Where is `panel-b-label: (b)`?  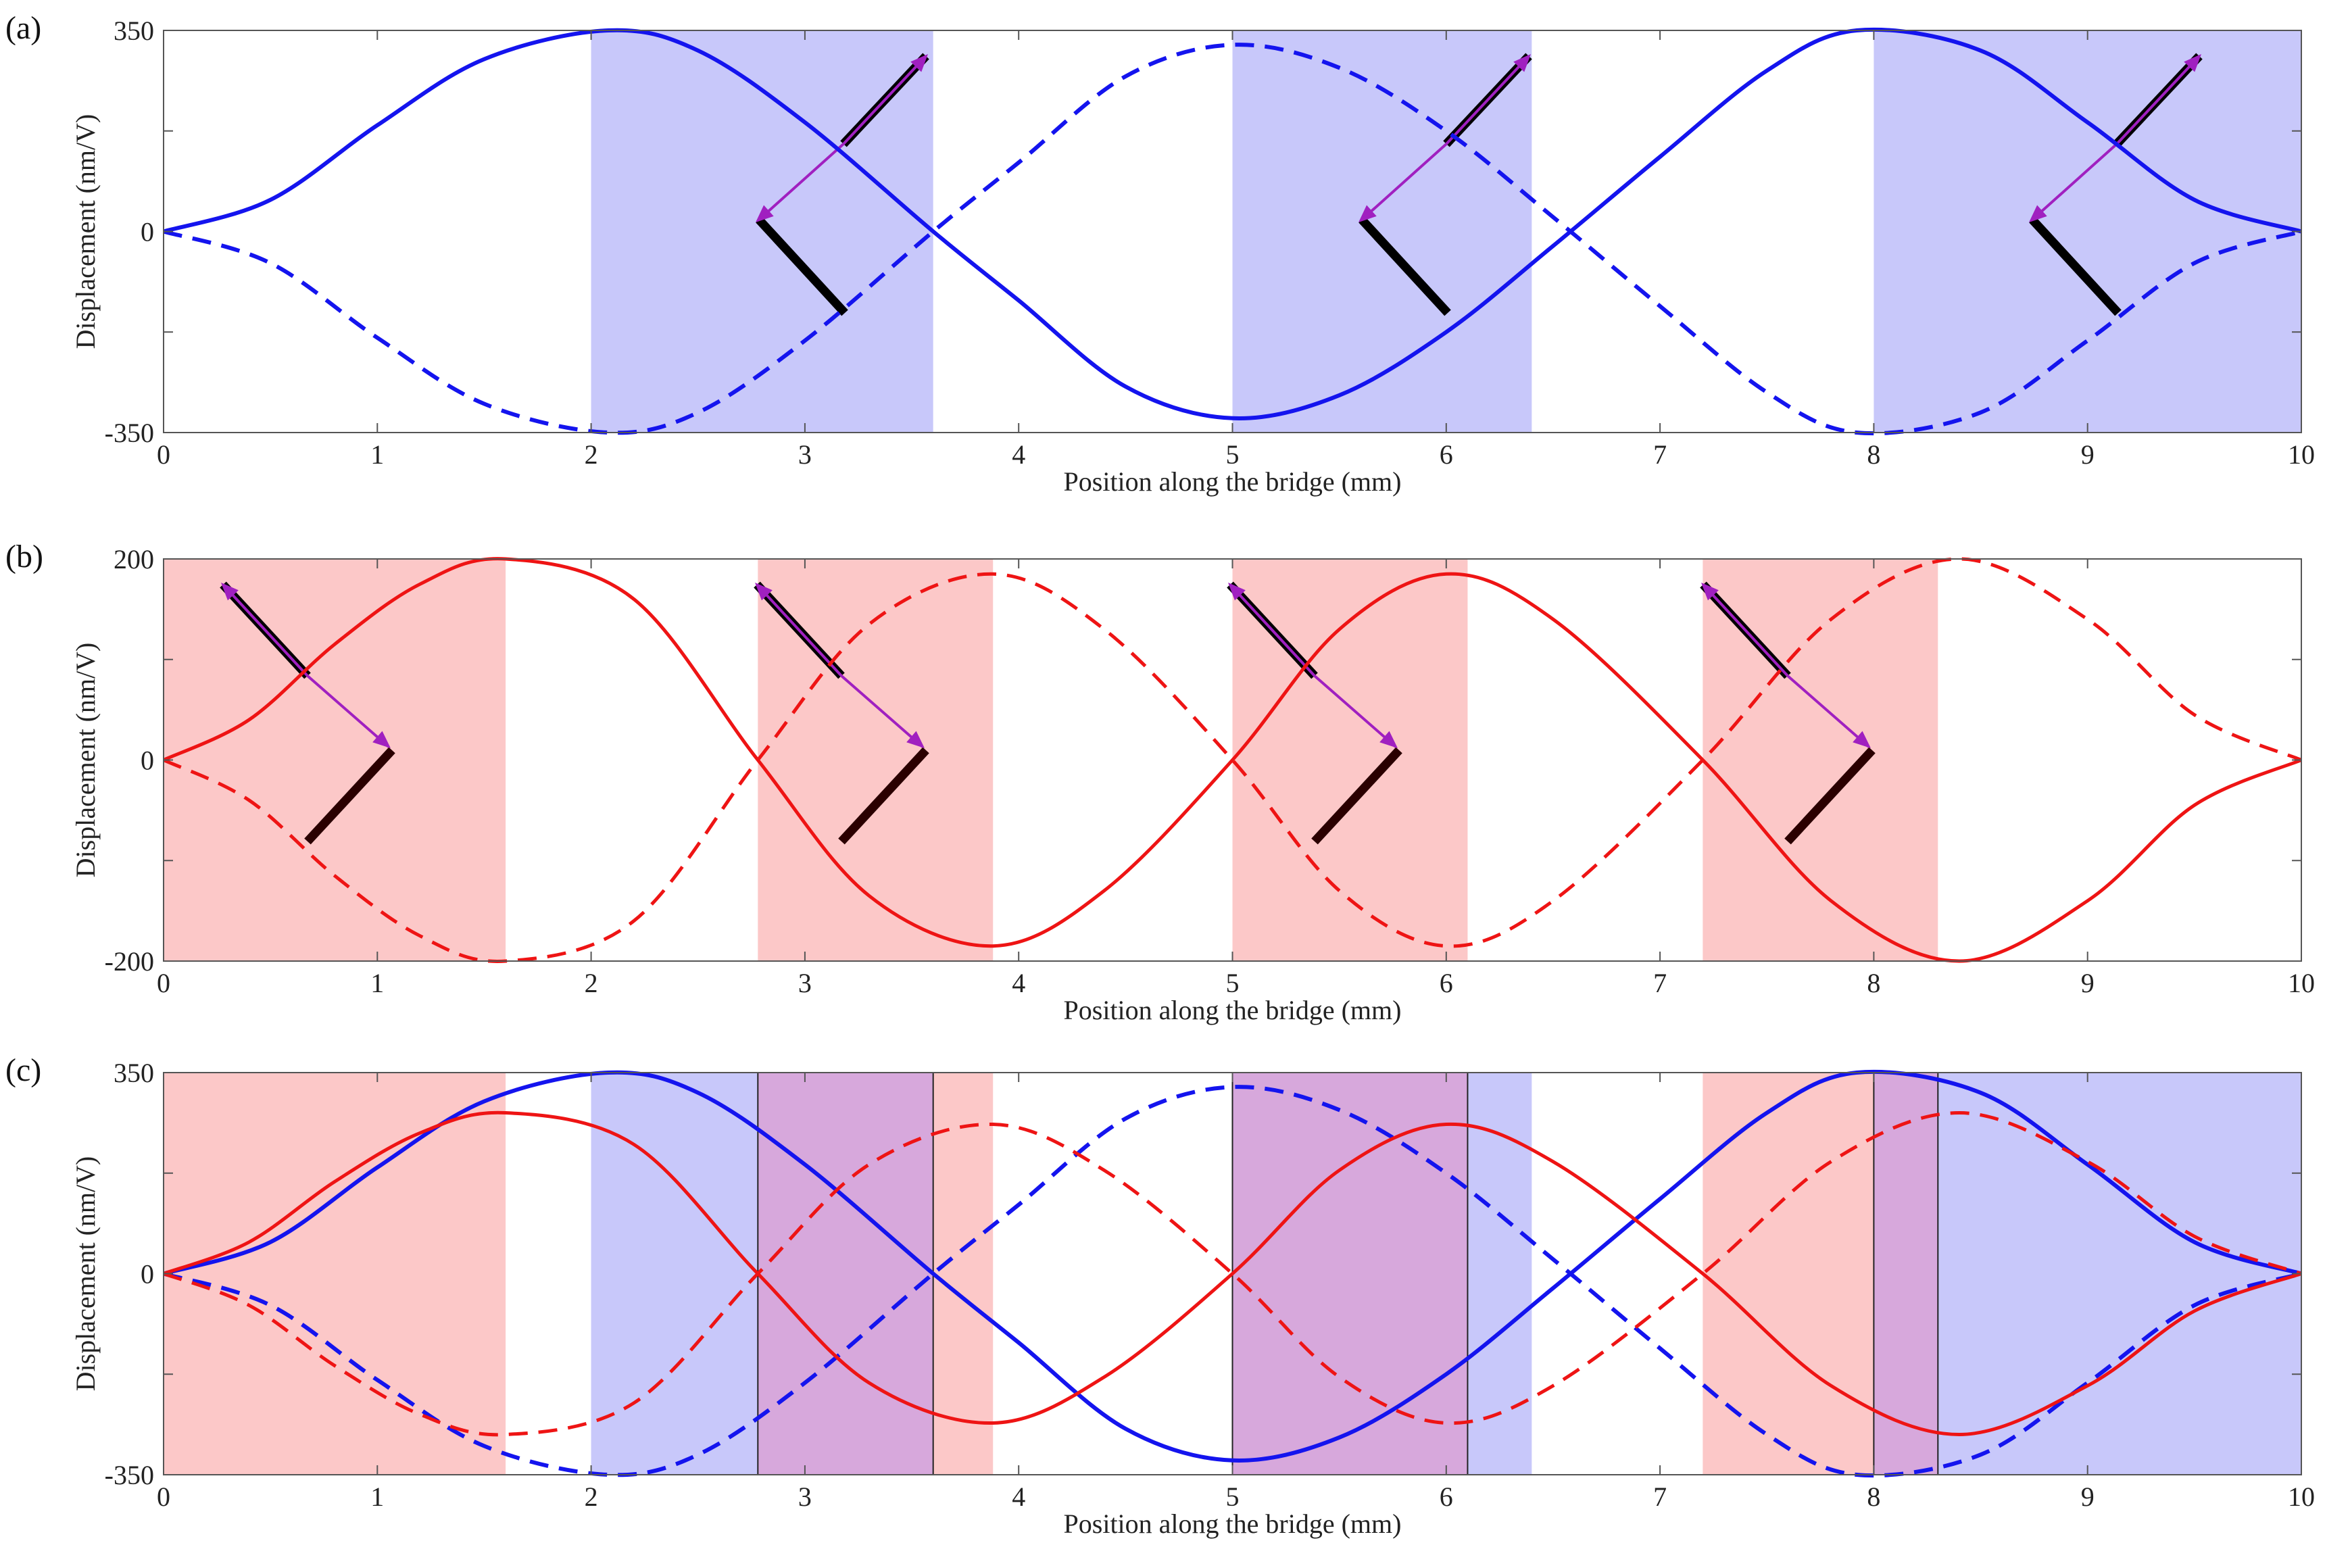
panel-b-label: (b) is located at coordinates (24, 556).